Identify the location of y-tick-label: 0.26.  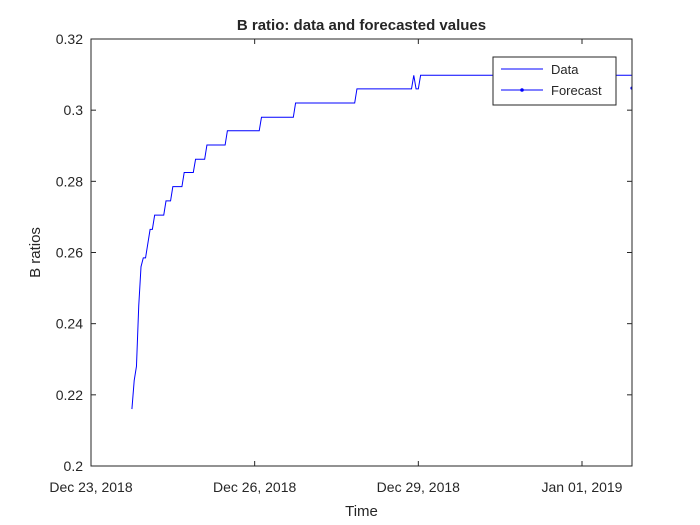
(69, 253).